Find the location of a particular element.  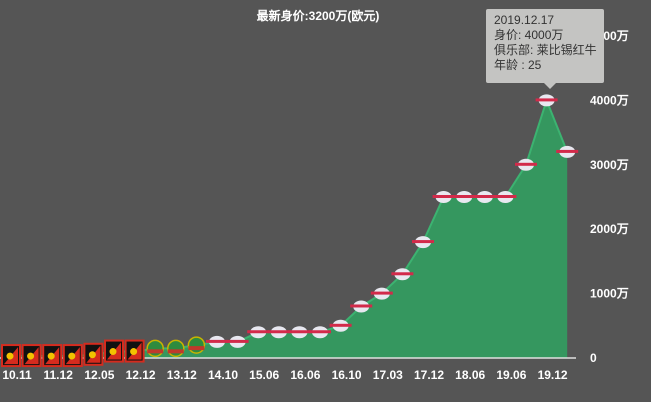

x-tick-label: 14.10 is located at coordinates (223, 375).